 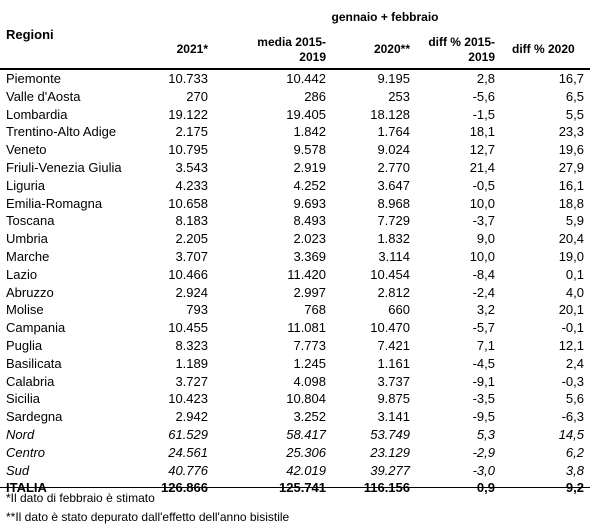 I want to click on cell-region-name: Sud, so click(x=18, y=470).